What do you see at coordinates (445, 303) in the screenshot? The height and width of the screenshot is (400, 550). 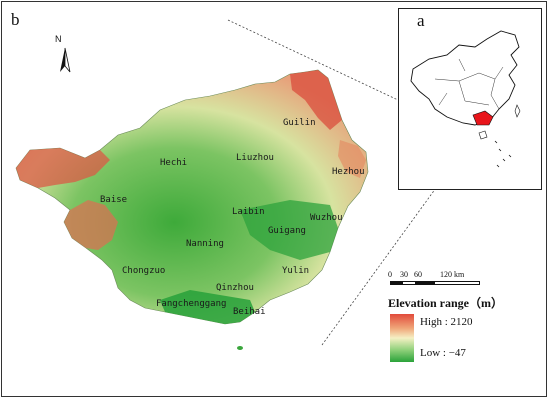 I see `legend-title: Elevation range（m）` at bounding box center [445, 303].